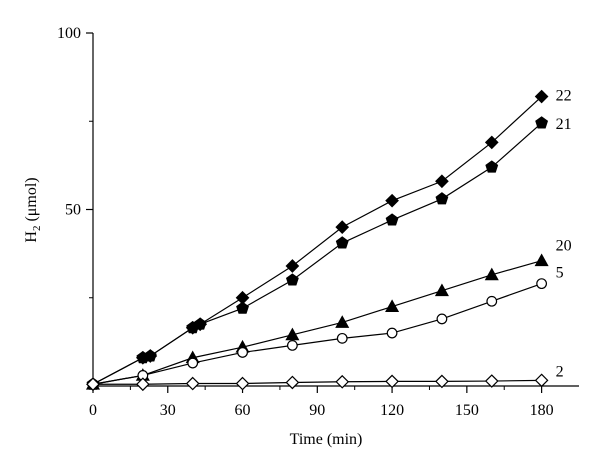 The image size is (600, 474). I want to click on y-tick-label: 50, so click(73, 210).